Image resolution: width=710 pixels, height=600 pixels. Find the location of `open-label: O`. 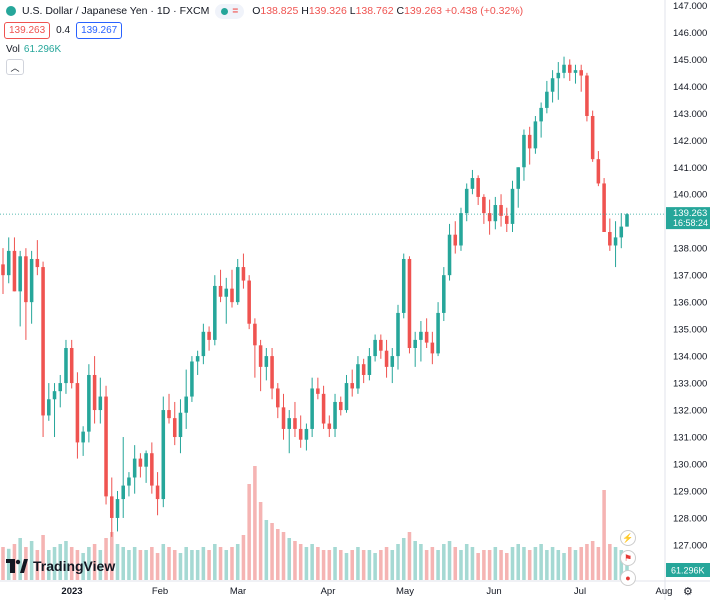

open-label: O is located at coordinates (256, 11).